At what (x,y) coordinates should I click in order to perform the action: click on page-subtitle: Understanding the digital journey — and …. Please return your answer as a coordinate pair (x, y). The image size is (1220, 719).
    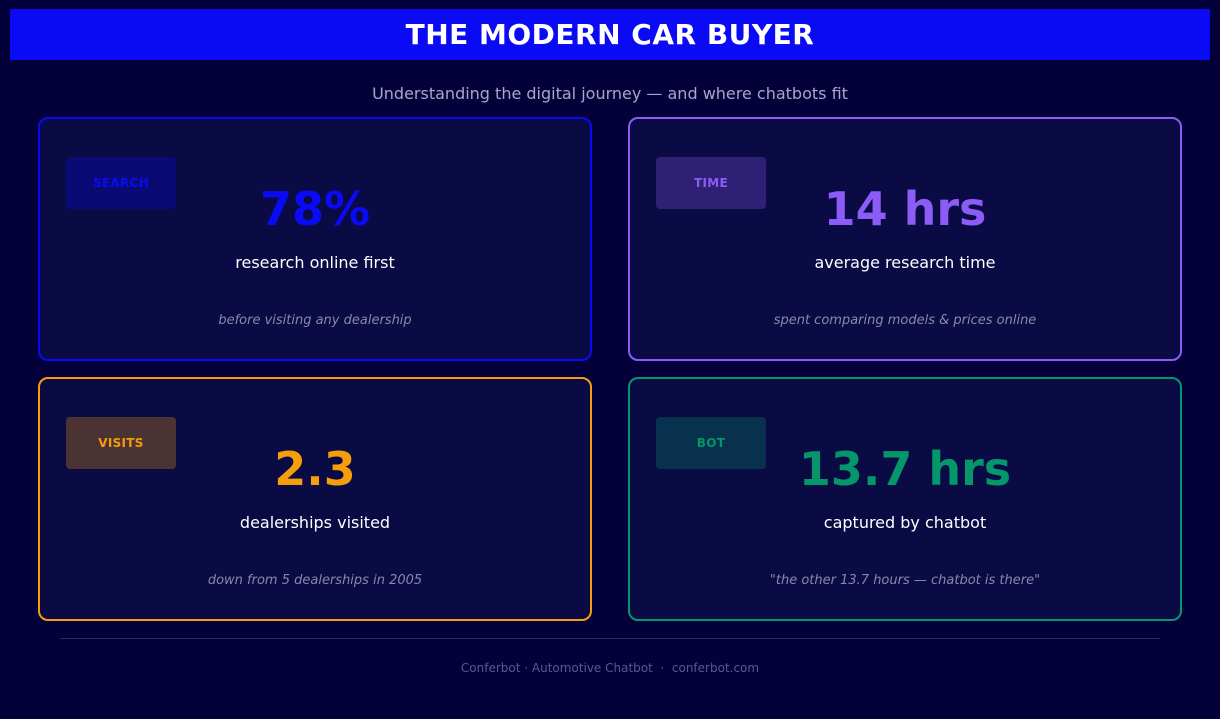
    Looking at the image, I should click on (610, 93).